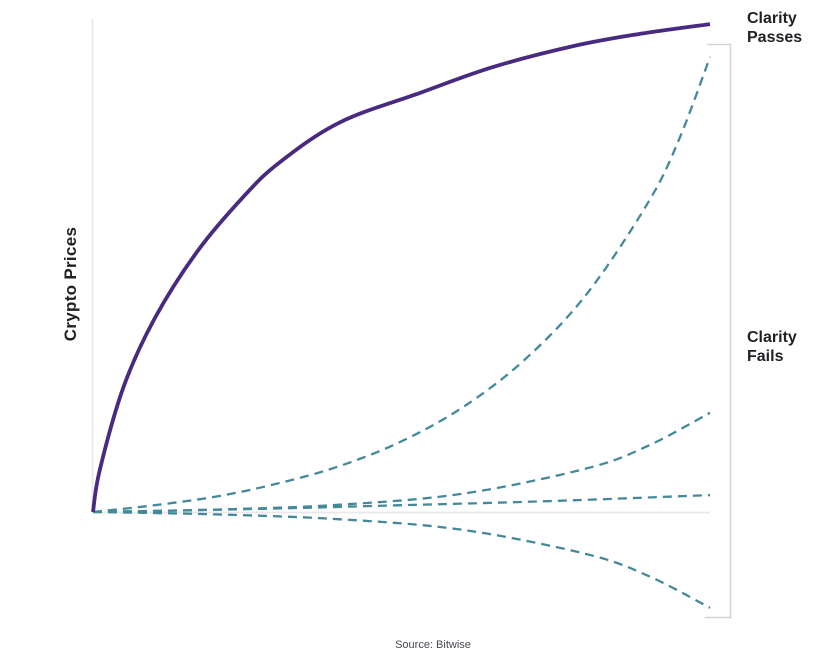 This screenshot has width=819, height=662. Describe the element at coordinates (772, 347) in the screenshot. I see `label-clarity-fails: Clarity Fails` at that location.